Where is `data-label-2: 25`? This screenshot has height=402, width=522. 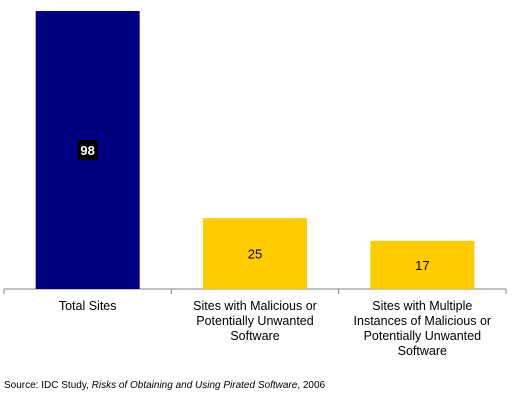
data-label-2: 25 is located at coordinates (255, 254).